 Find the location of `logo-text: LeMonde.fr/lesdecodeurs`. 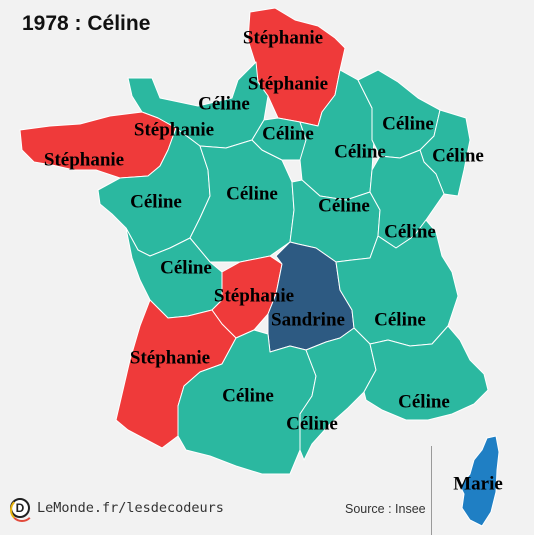

logo-text: LeMonde.fr/lesdecodeurs is located at coordinates (130, 508).